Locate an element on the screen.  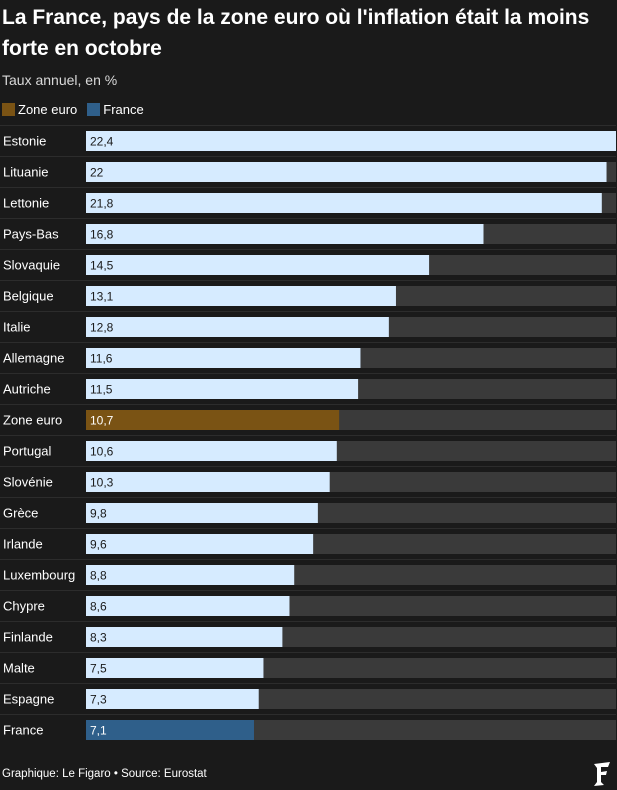
bar-row-finlande: Finlande 8,3 is located at coordinates (308, 634).